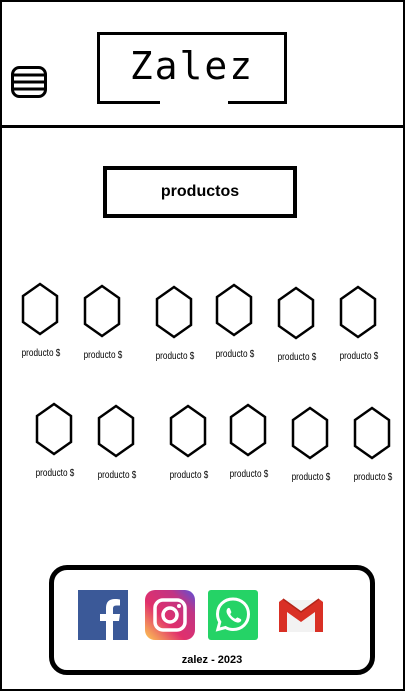  I want to click on logo-border-gap, so click(194, 102).